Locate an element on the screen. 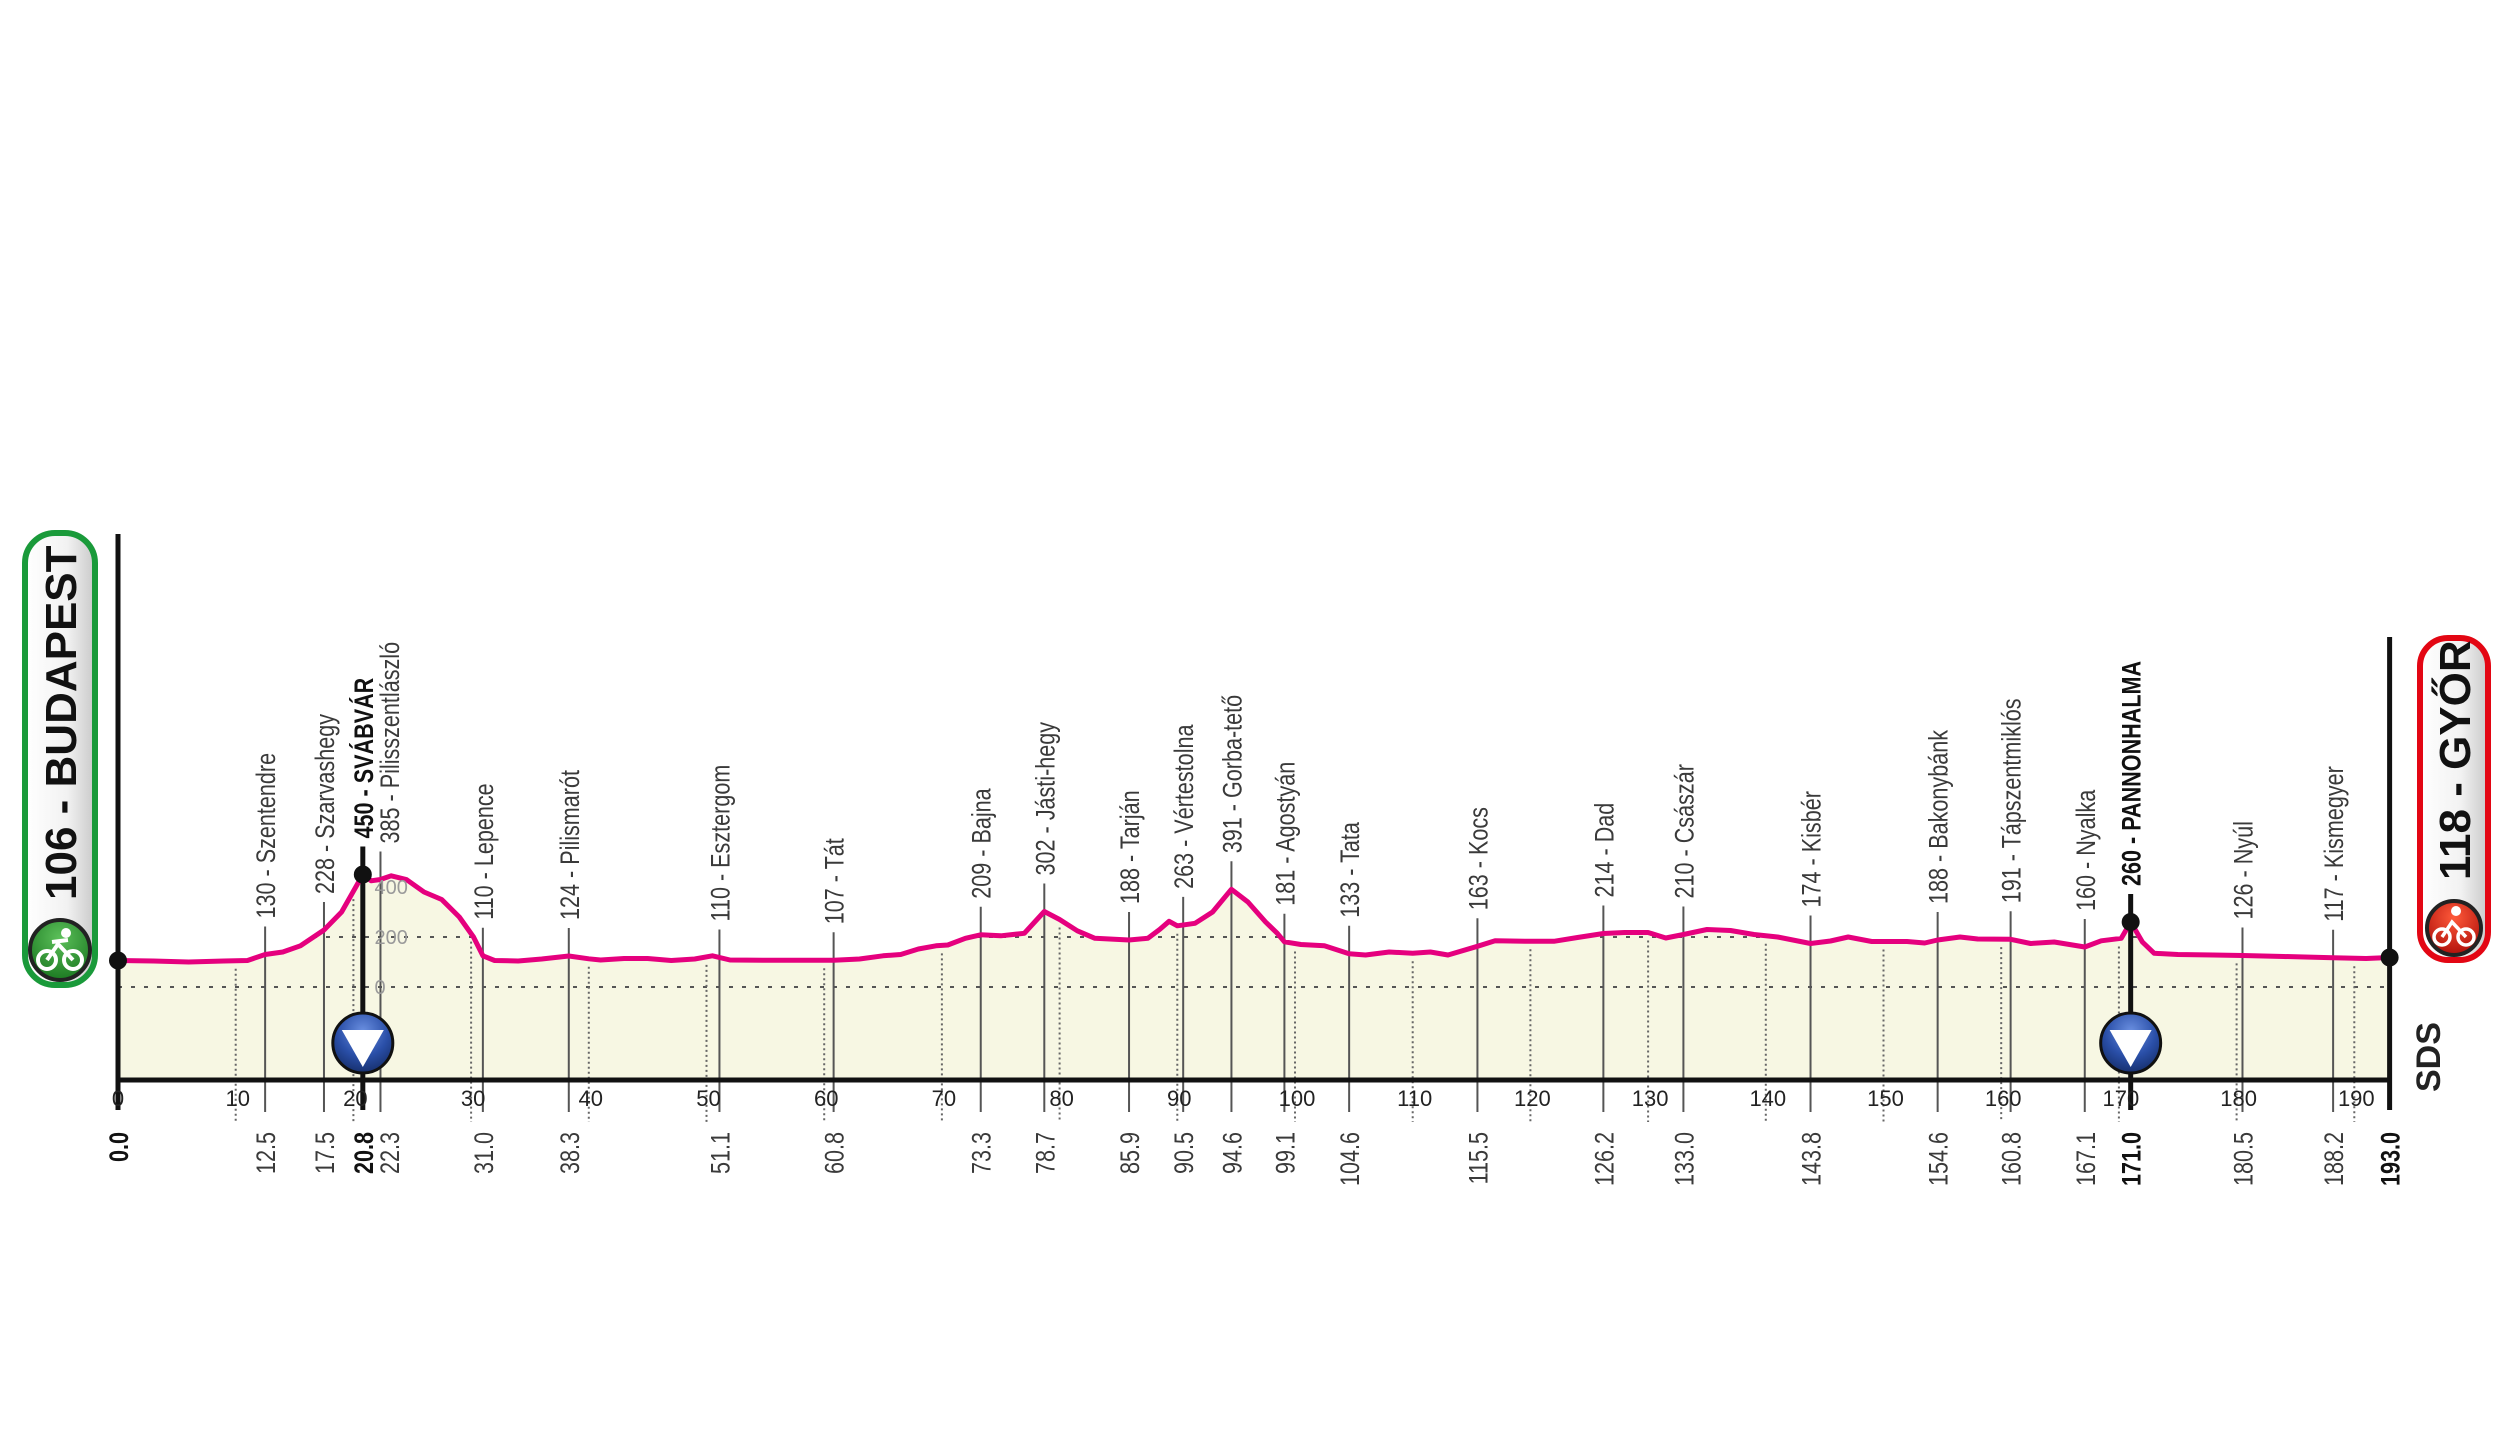 The image size is (2513, 1436). start-label: 106 - BUDAPEST is located at coordinates (61, 722).